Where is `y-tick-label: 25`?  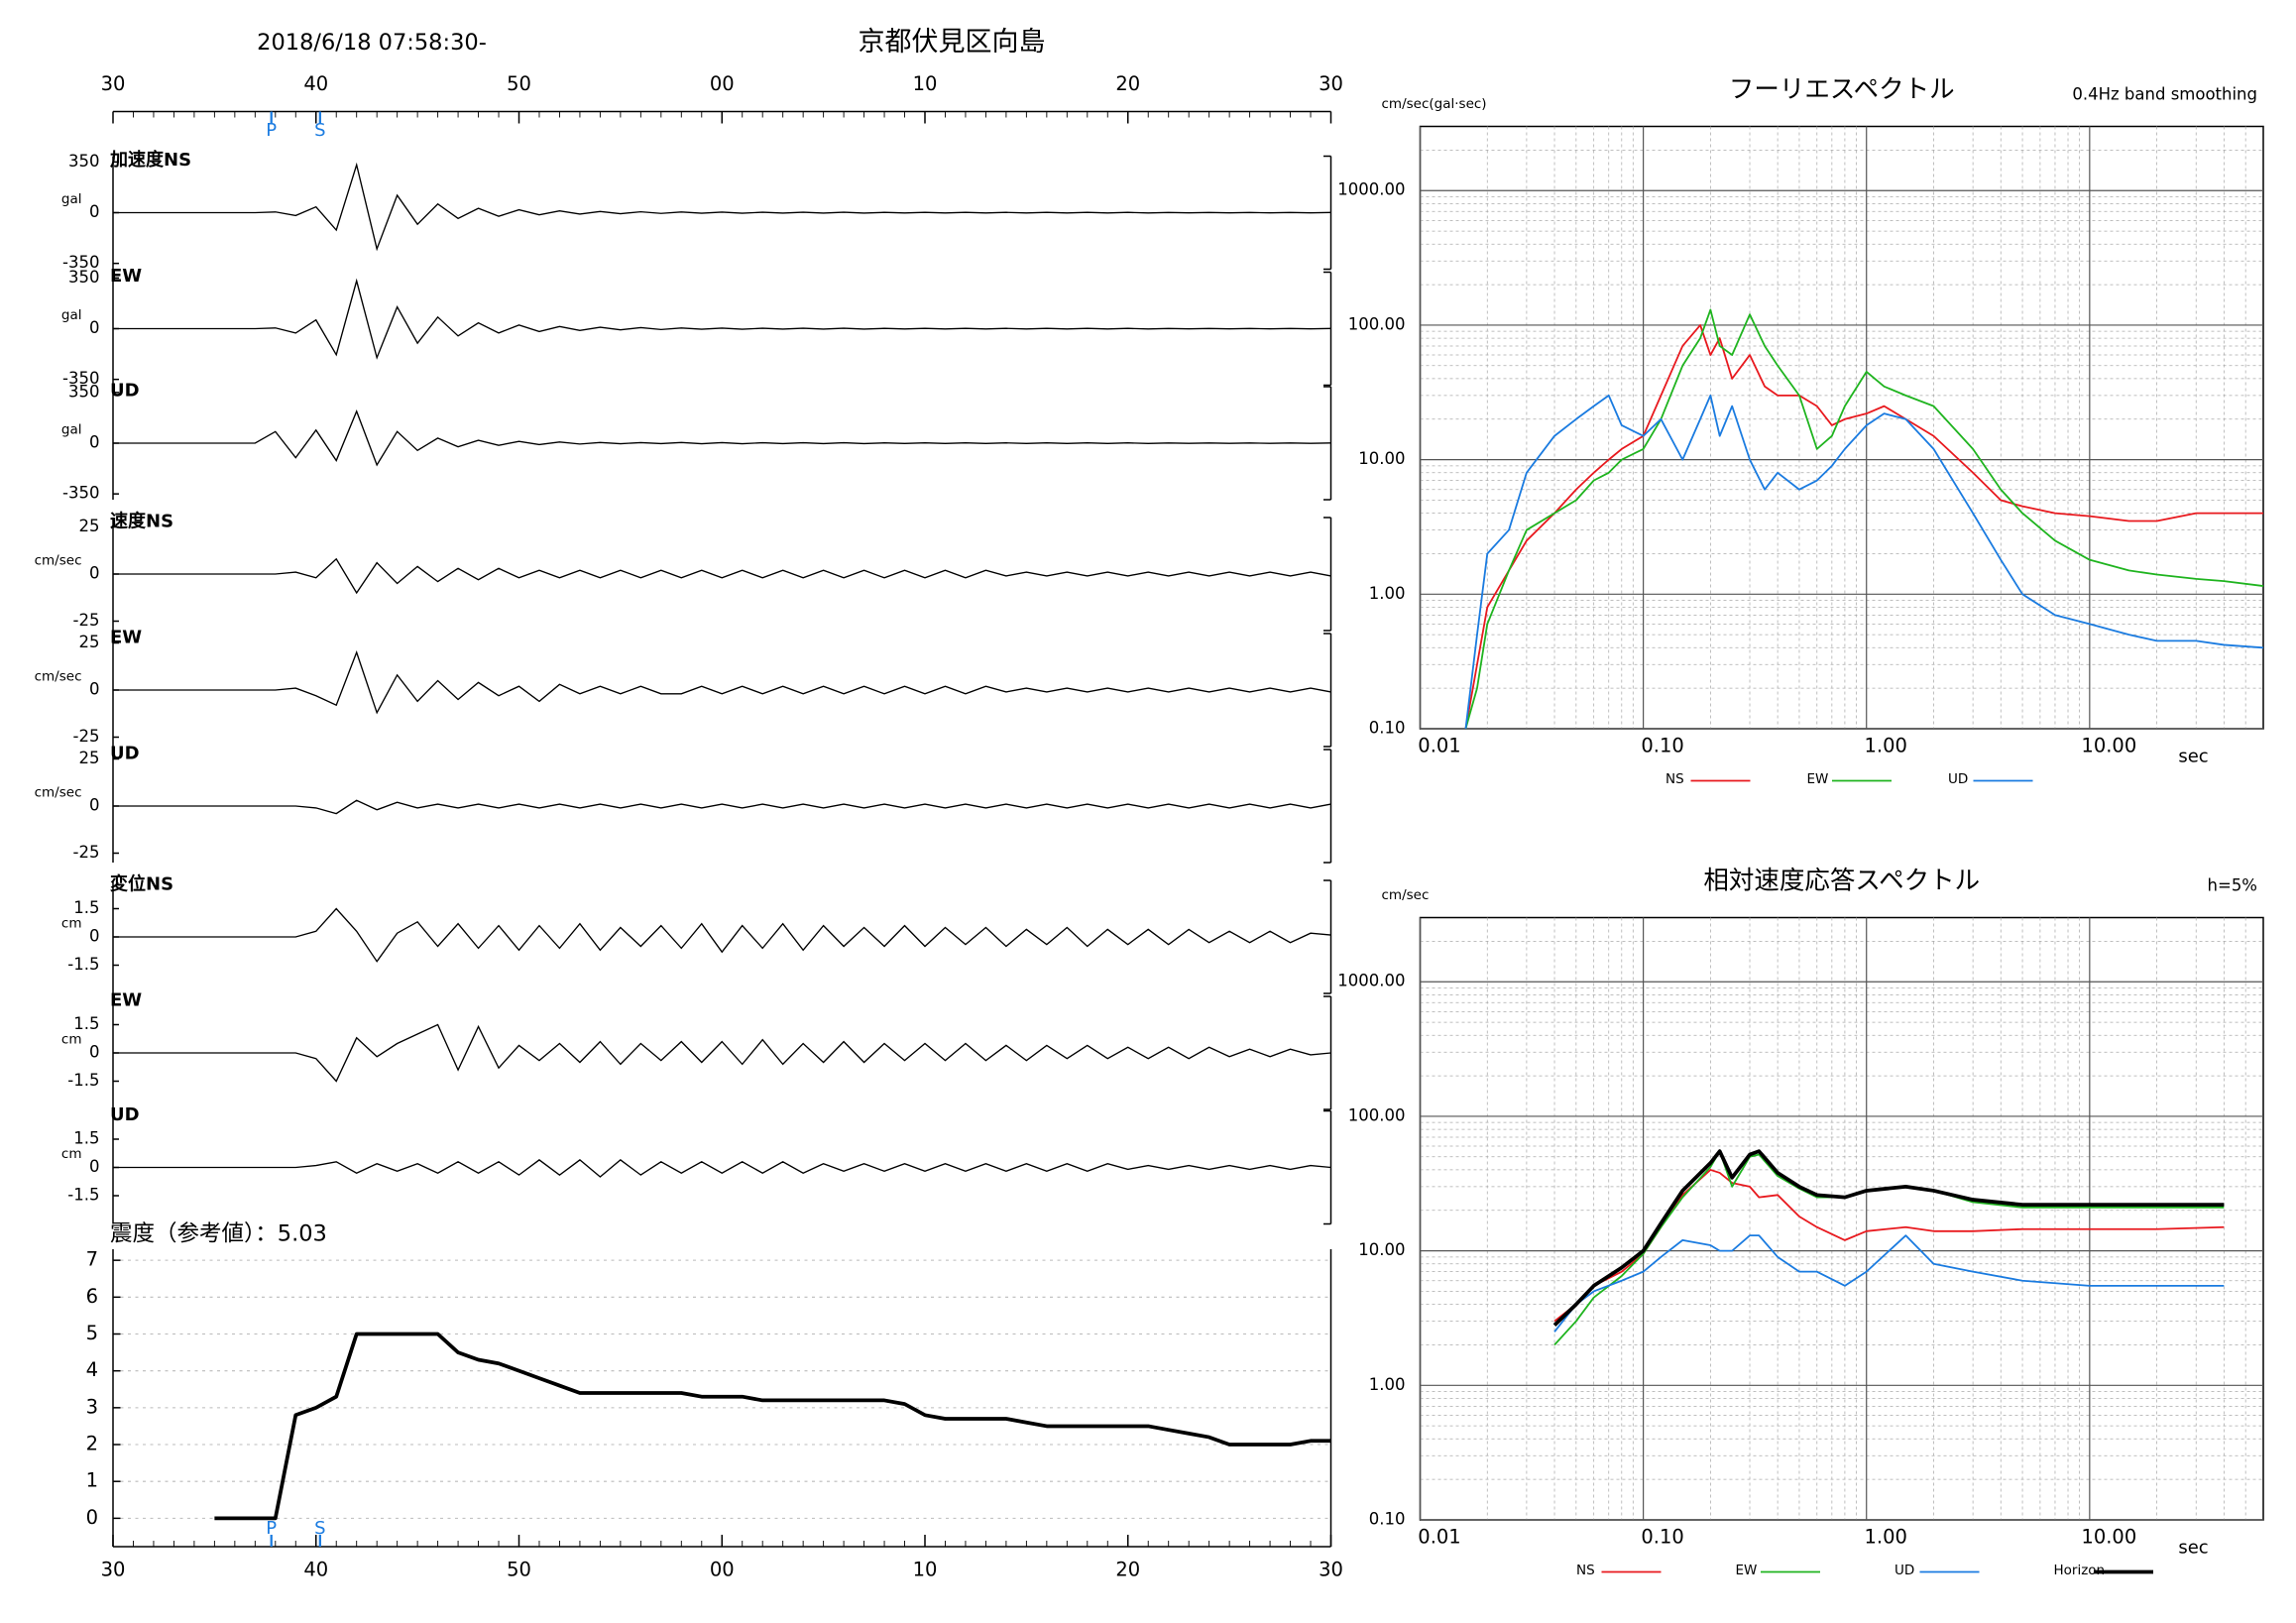 y-tick-label: 25 is located at coordinates (89, 758).